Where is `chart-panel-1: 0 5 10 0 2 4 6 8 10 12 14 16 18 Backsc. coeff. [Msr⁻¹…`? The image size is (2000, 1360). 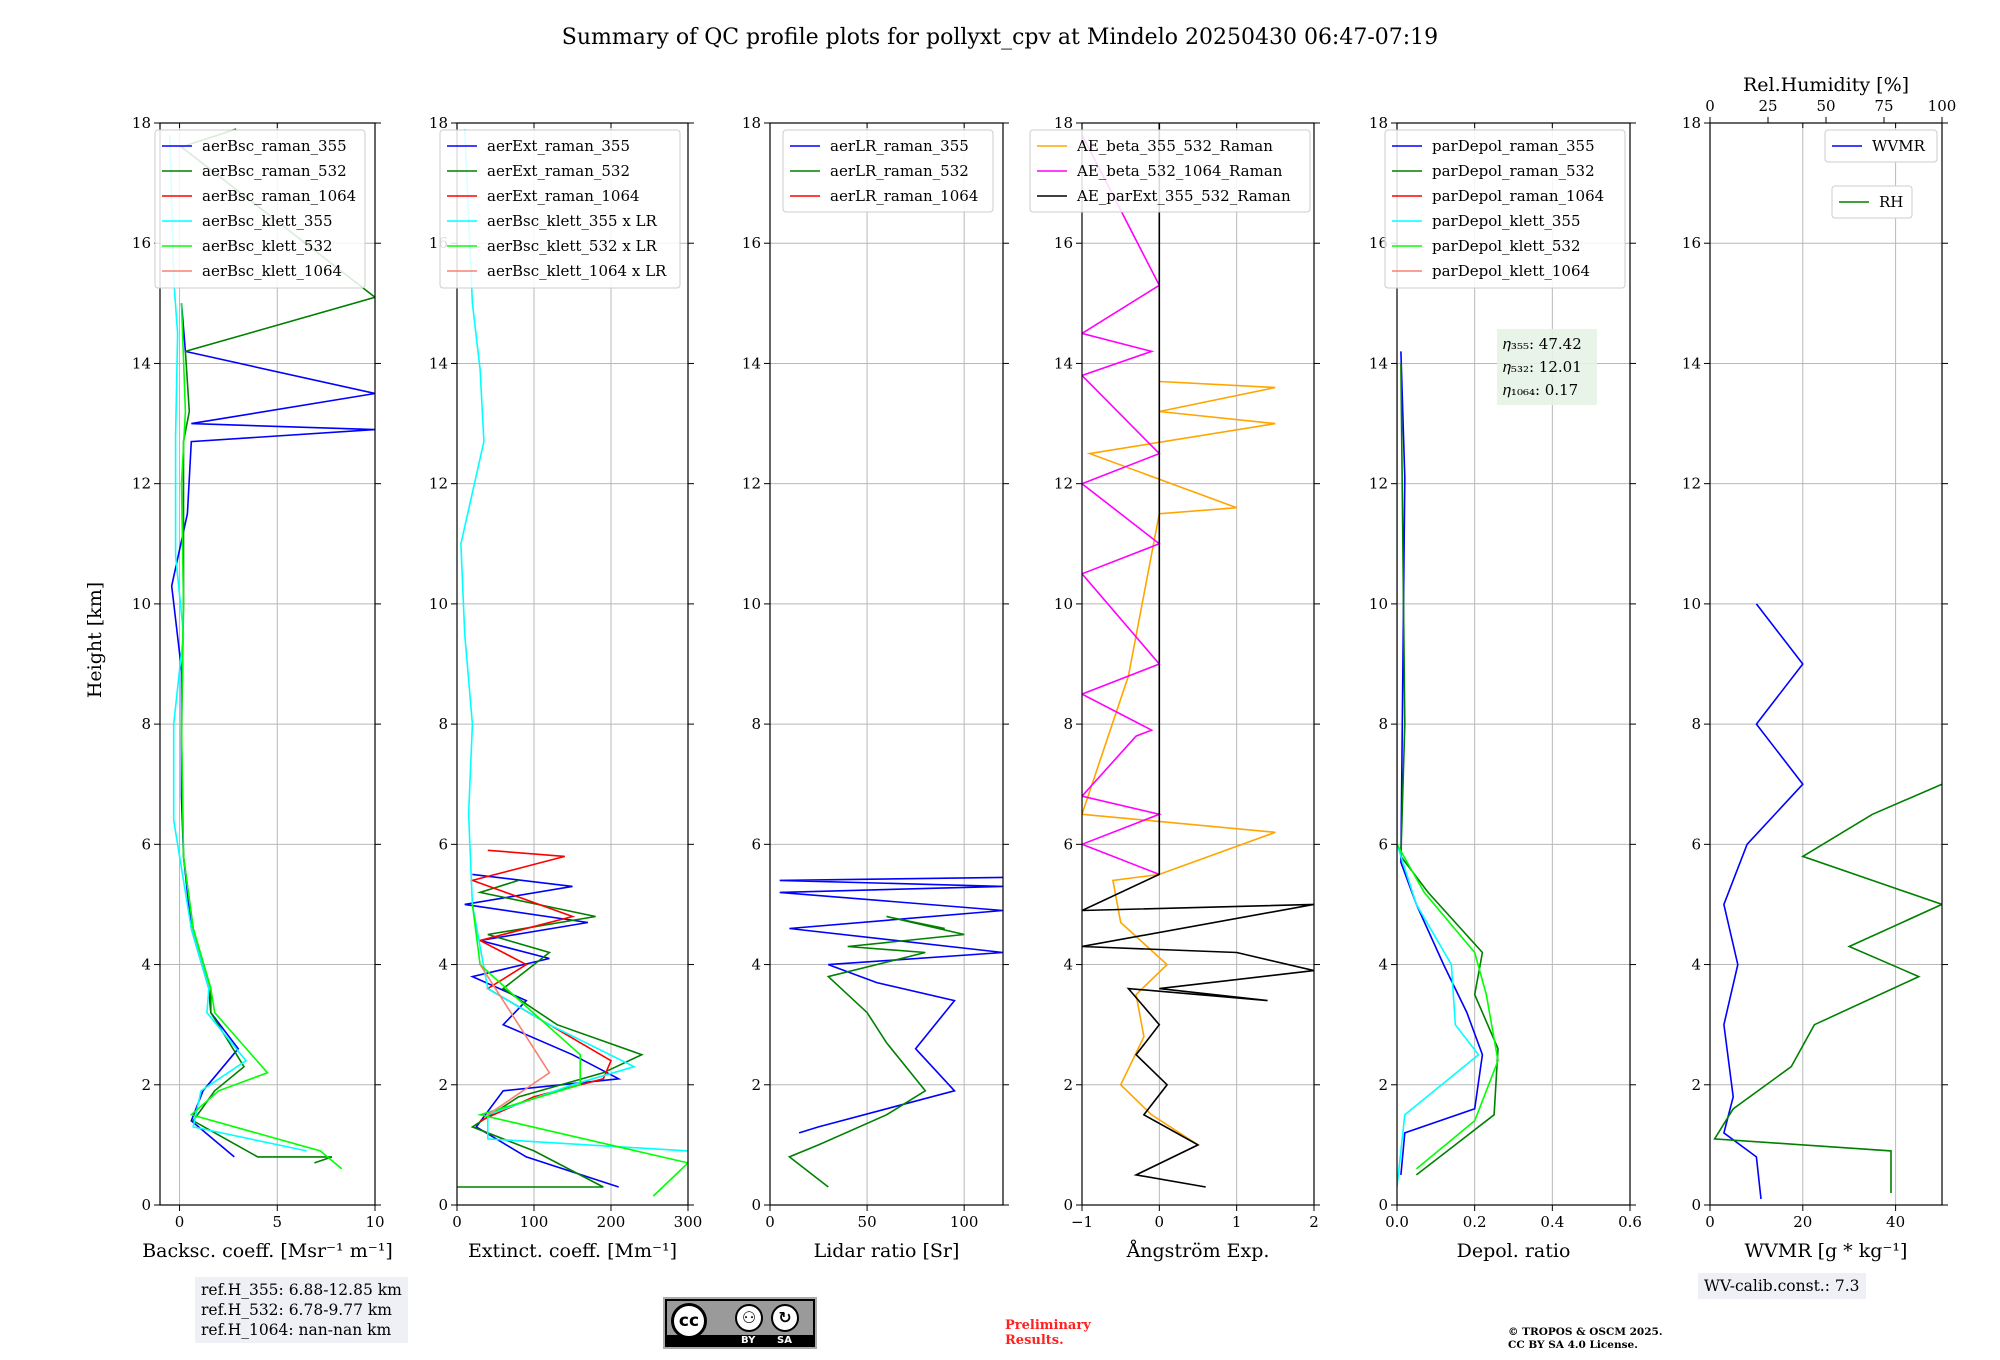 chart-panel-1: 0 5 10 0 2 4 6 8 10 12 14 16 18 Backsc. coeff. [Msr⁻¹… is located at coordinates (262, 688).